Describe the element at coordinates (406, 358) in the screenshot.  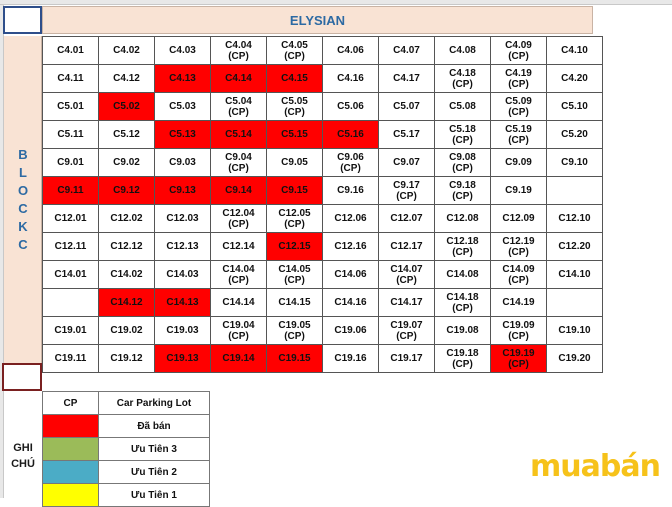
I see `unit-cell: C19.17` at that location.